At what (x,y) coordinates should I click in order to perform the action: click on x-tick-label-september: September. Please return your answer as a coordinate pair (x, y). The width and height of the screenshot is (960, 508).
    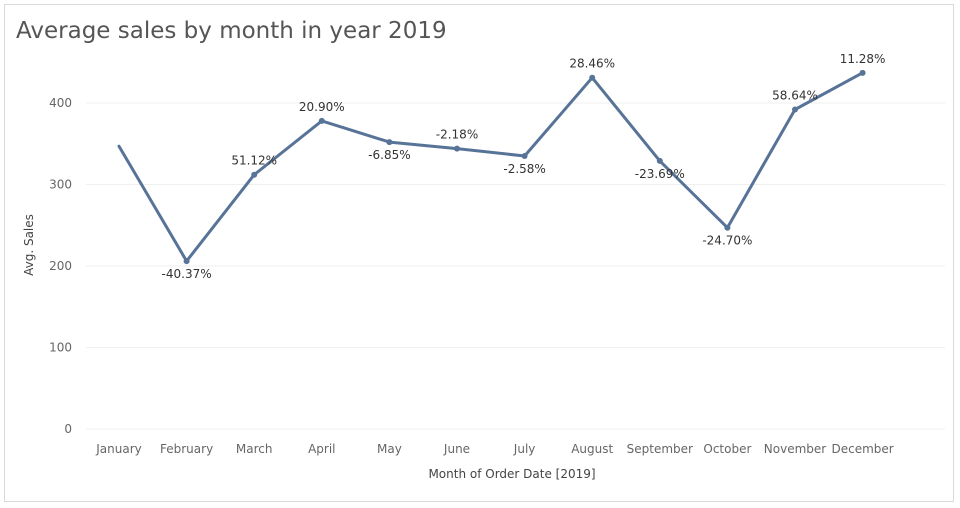
    Looking at the image, I should click on (660, 449).